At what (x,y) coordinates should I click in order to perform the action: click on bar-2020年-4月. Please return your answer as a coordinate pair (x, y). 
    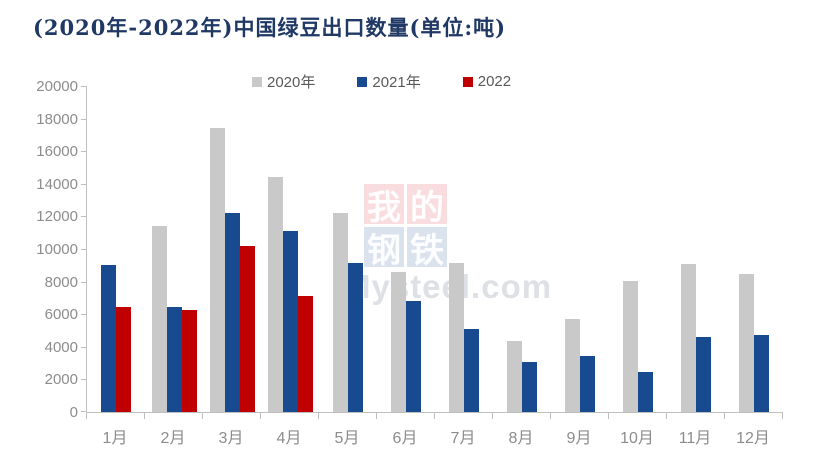
    Looking at the image, I should click on (275, 294).